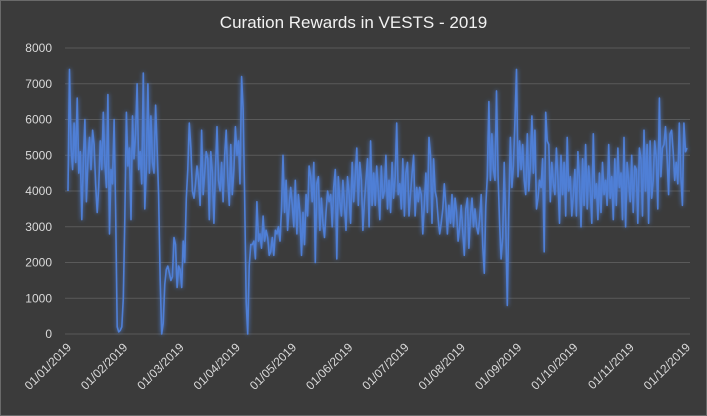 The height and width of the screenshot is (416, 707). Describe the element at coordinates (38, 48) in the screenshot. I see `y-tick-label: 8000` at that location.